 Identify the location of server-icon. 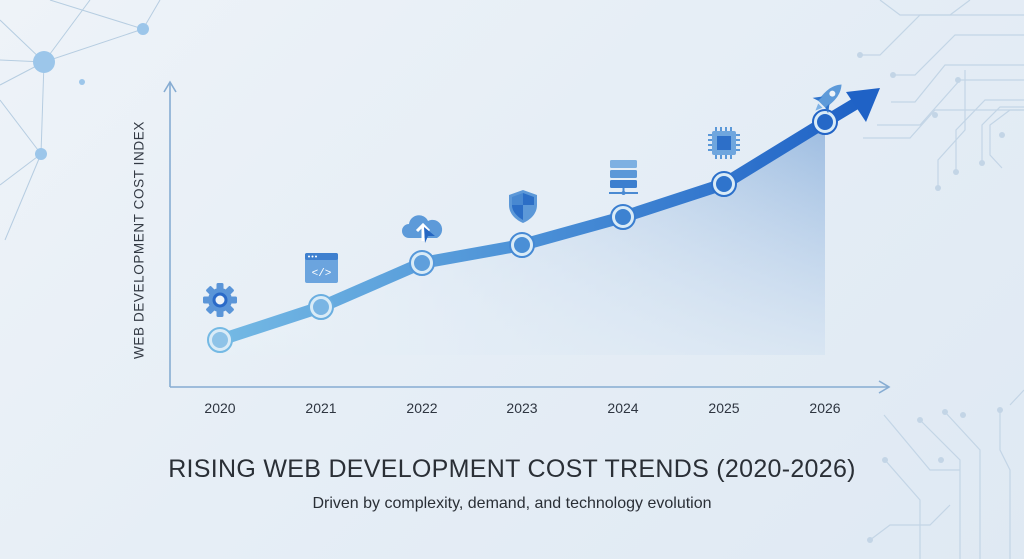
(623, 177).